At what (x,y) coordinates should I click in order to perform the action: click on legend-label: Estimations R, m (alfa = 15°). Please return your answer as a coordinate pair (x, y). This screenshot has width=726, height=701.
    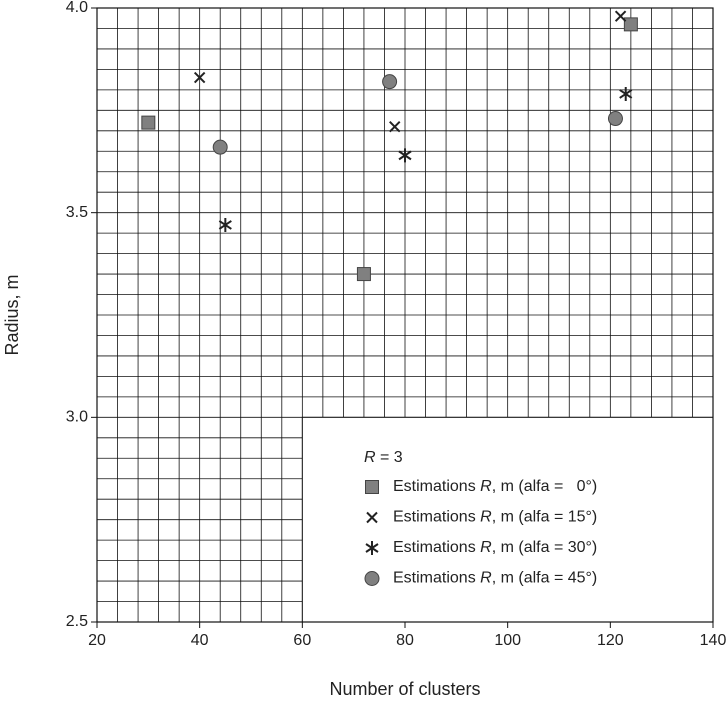
    Looking at the image, I should click on (495, 517).